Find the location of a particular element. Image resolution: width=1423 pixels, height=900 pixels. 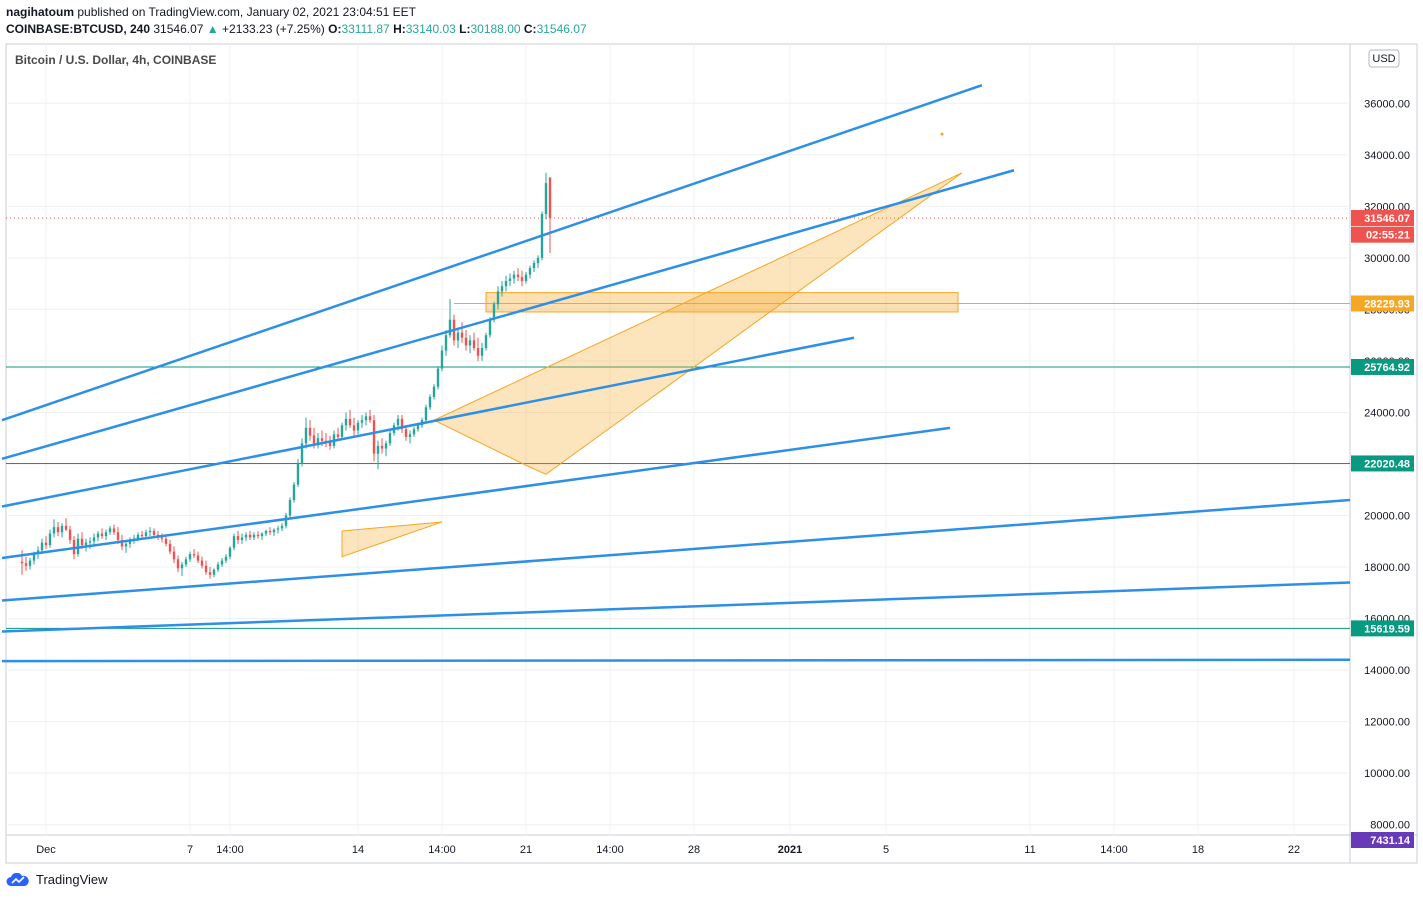

countdown-label-text: 02:55:21 is located at coordinates (1388, 236).